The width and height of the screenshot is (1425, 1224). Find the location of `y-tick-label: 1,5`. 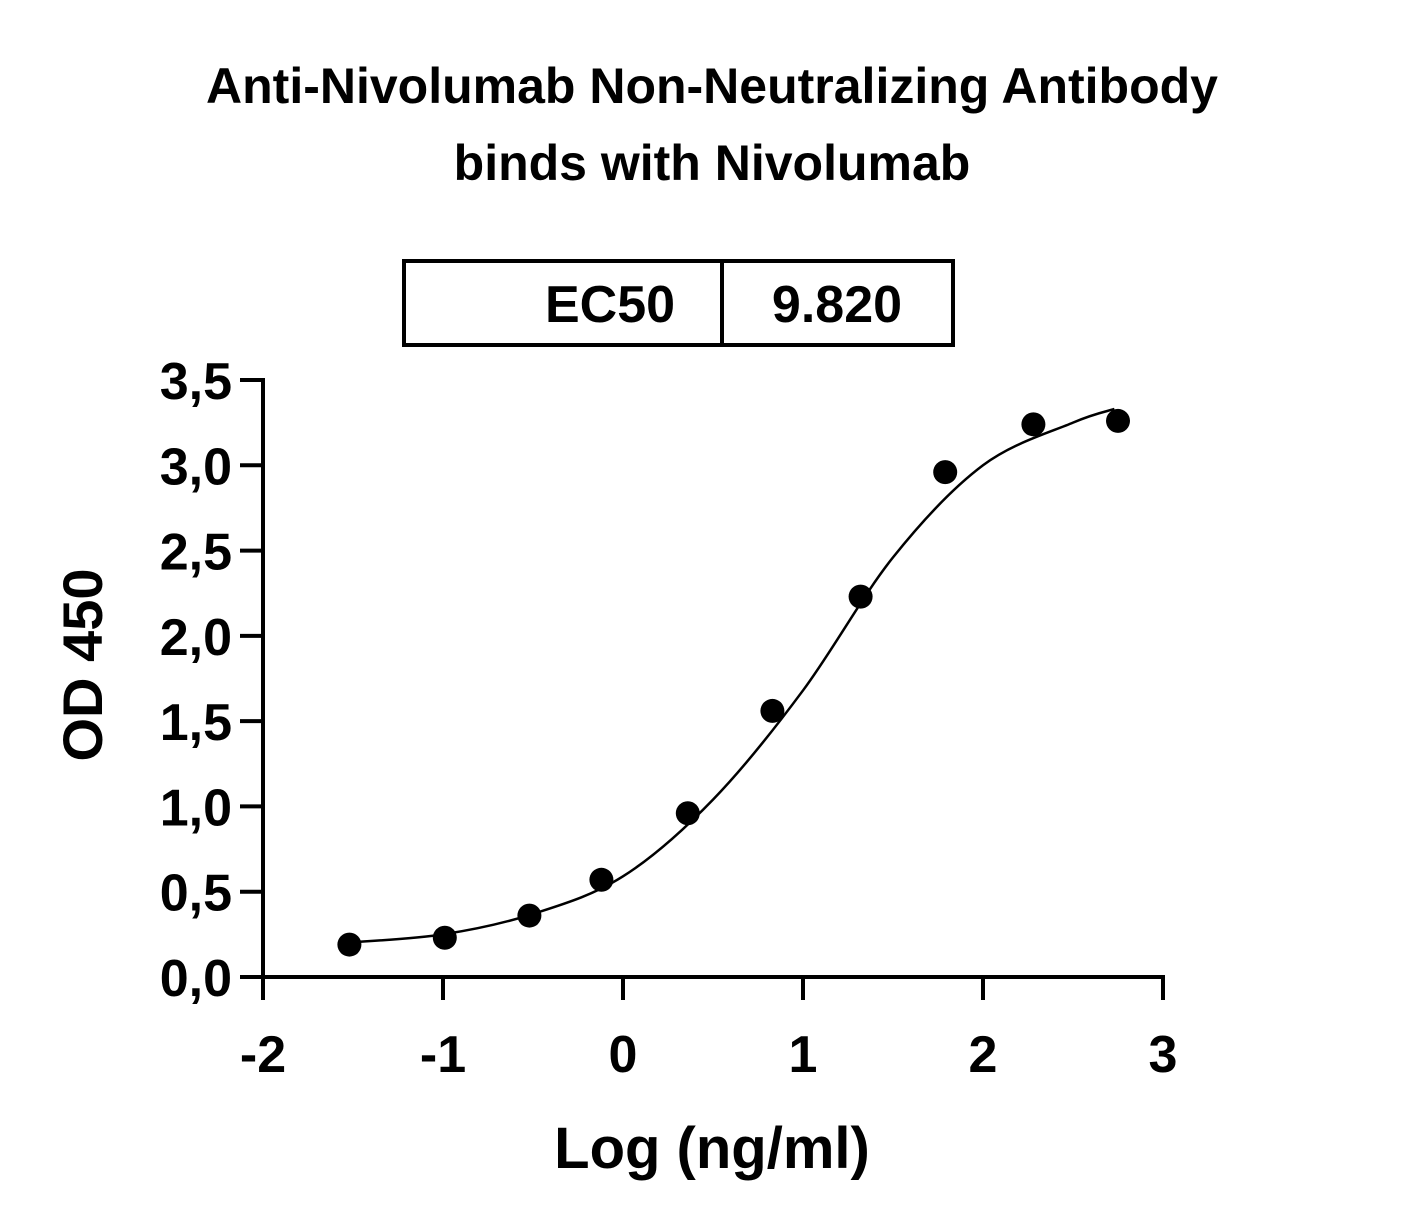

y-tick-label: 1,5 is located at coordinates (196, 723).